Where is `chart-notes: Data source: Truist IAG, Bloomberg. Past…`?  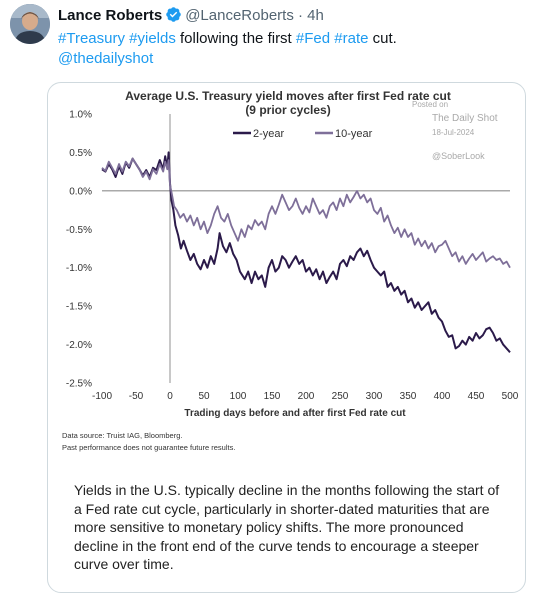 chart-notes: Data source: Truist IAG, Bloomberg. Past… is located at coordinates (148, 442).